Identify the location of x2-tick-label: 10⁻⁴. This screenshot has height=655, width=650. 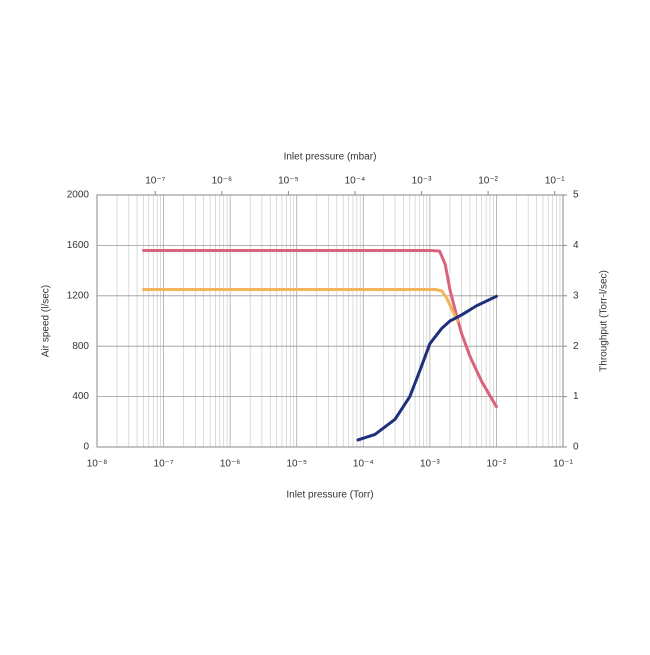
(355, 181).